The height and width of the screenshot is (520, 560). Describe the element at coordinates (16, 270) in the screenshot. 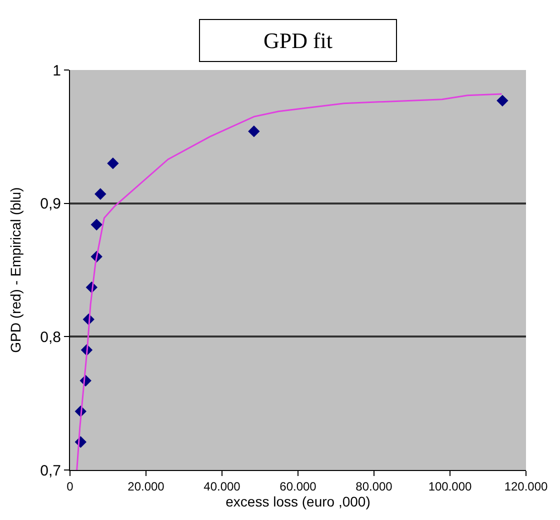

I see `y-axis-title: GPD (red) - Empirical (blu)` at that location.